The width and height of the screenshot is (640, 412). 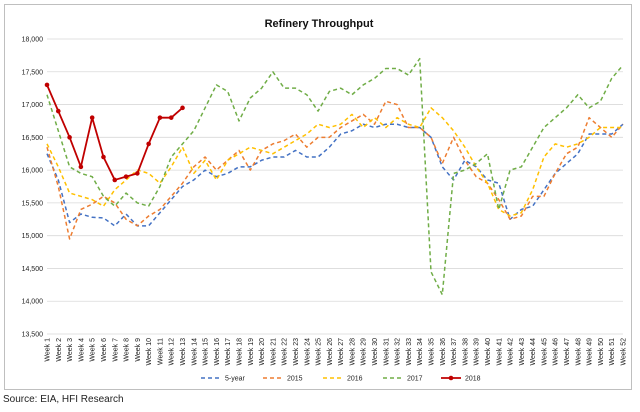 What do you see at coordinates (296, 352) in the screenshot?
I see `x-tick-label: Week 23` at bounding box center [296, 352].